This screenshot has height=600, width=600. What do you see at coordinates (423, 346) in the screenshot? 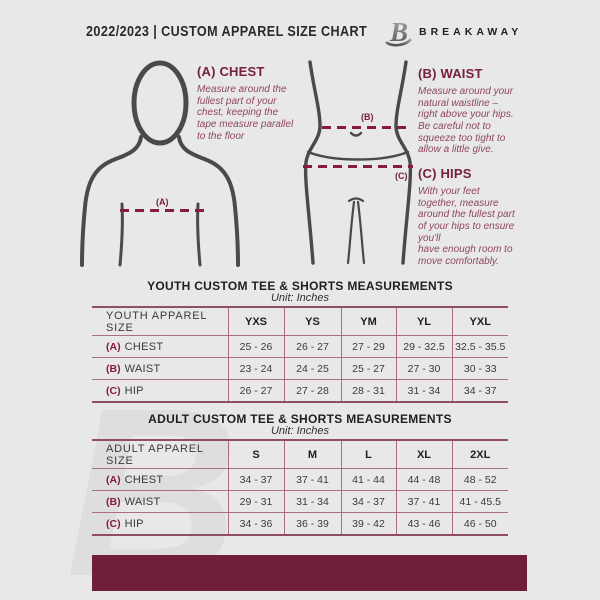
I see `table-cell: 29 - 32.5` at bounding box center [423, 346].